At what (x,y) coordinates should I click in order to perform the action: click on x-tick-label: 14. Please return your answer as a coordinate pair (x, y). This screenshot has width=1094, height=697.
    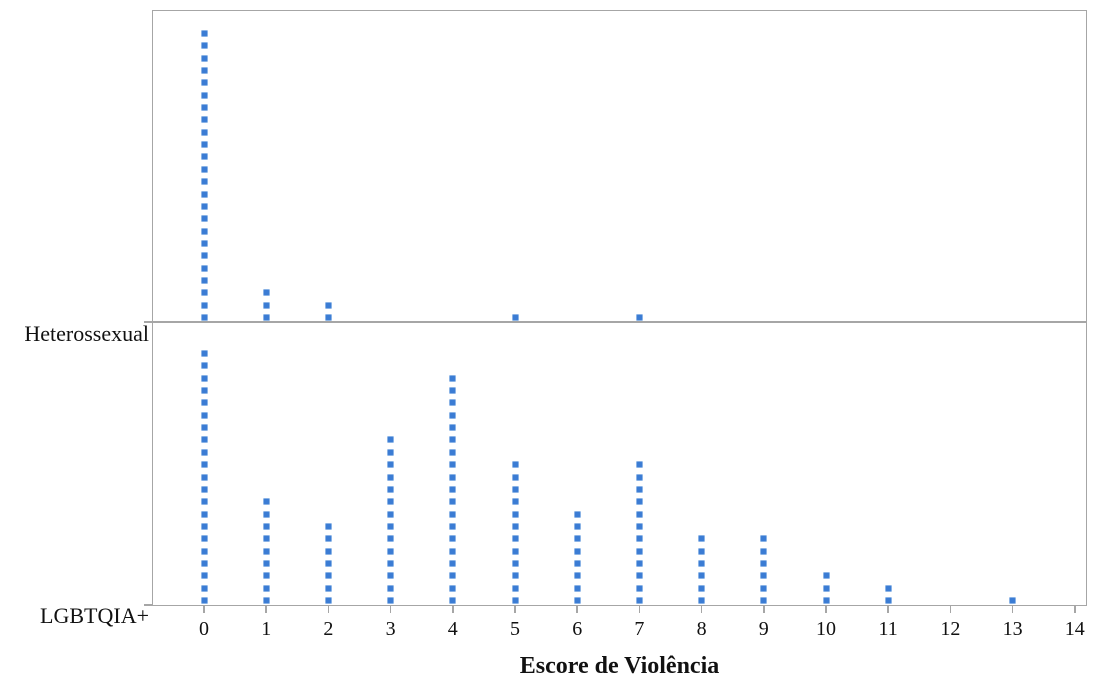
    Looking at the image, I should click on (1074, 629).